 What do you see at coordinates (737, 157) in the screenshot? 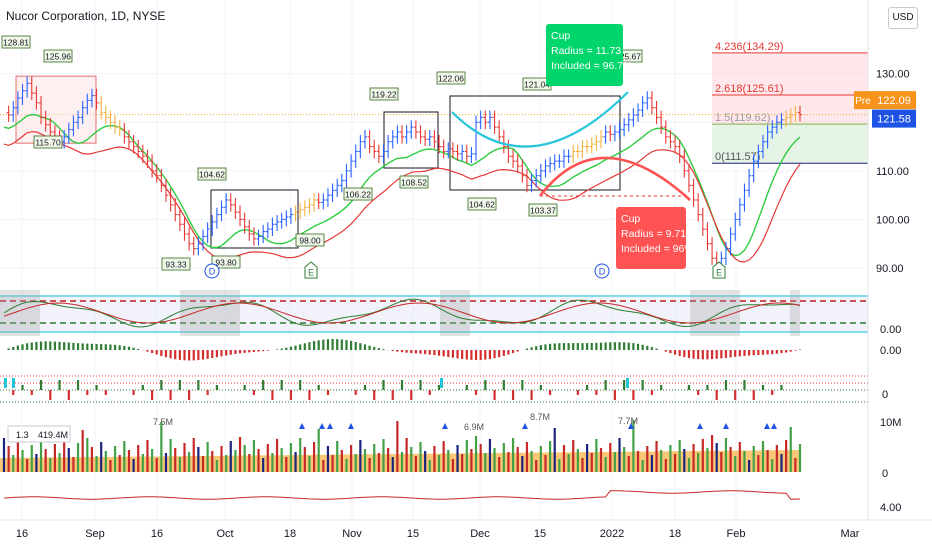
I see `fib-level-label: 0(111.57)` at bounding box center [737, 157].